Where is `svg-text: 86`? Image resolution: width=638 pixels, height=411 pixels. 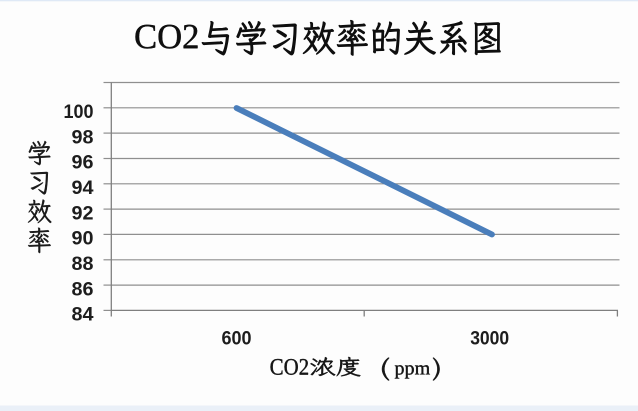
svg-text: 86 is located at coordinates (83, 289).